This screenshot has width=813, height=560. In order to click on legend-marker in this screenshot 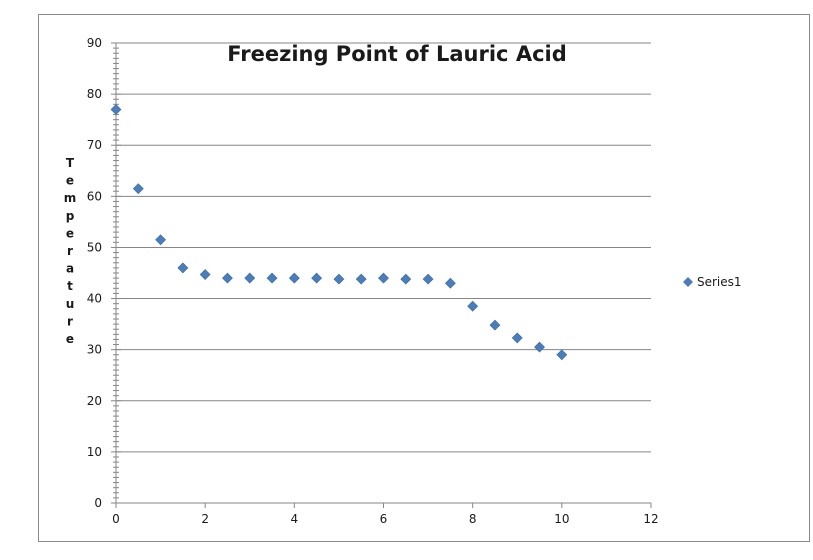, I will do `click(688, 282)`.